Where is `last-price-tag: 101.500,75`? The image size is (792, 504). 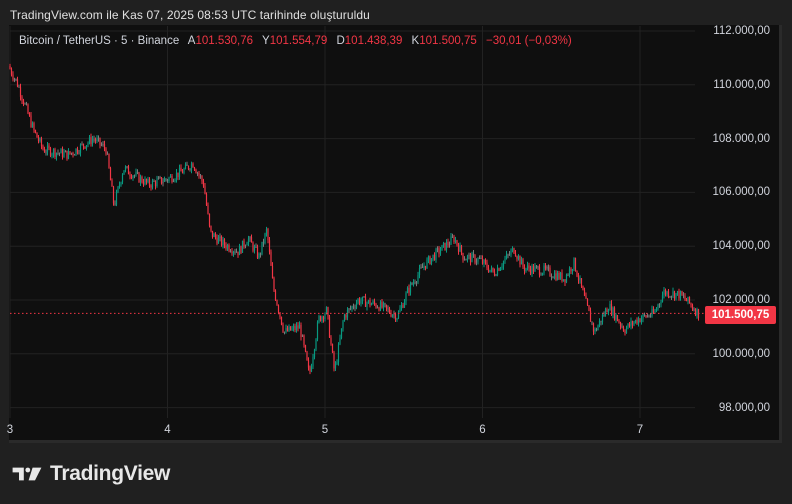 last-price-tag: 101.500,75 is located at coordinates (740, 315).